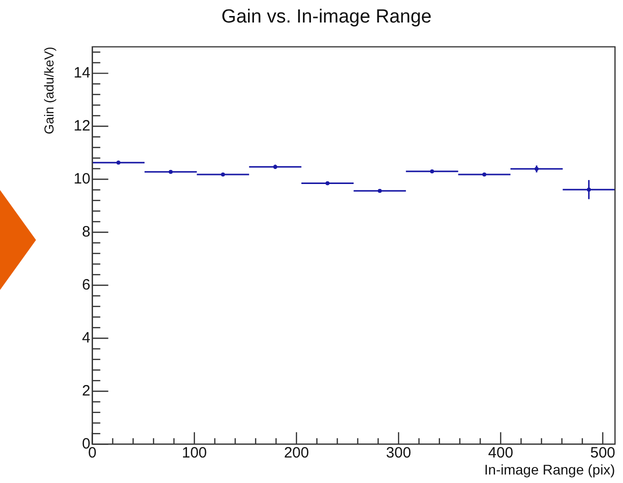 Image resolution: width=623 pixels, height=483 pixels. What do you see at coordinates (82, 125) in the screenshot?
I see `y-tick-label: 12` at bounding box center [82, 125].